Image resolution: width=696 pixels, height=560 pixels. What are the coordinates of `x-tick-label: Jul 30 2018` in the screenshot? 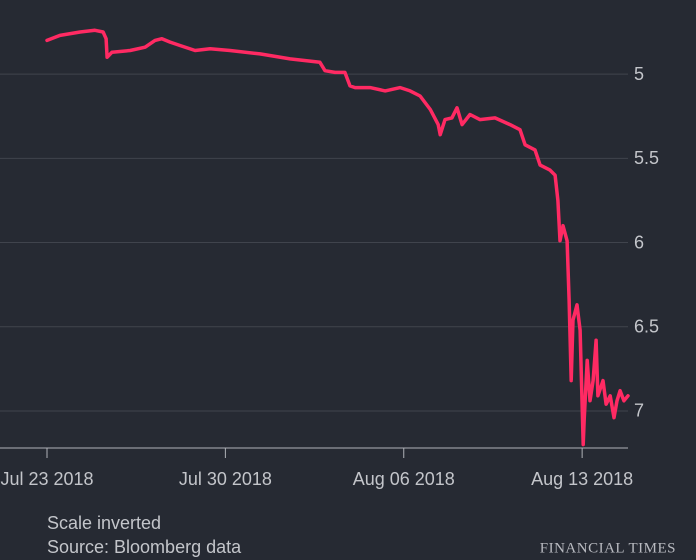 It's located at (225, 479).